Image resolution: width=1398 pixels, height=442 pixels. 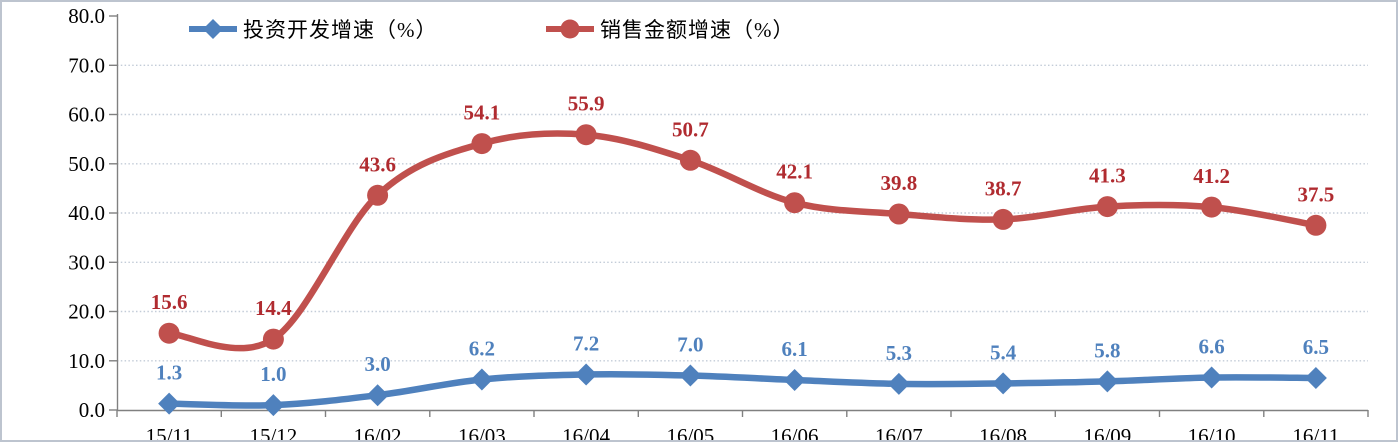 What do you see at coordinates (586, 104) in the screenshot?
I see `data-label-sales-growth: 55.9` at bounding box center [586, 104].